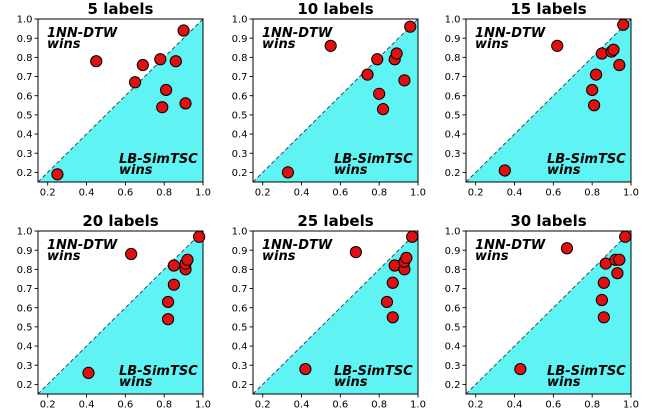 The width and height of the screenshot is (652, 414). Describe the element at coordinates (120, 221) in the screenshot. I see `panel-title: 20 labels` at that location.